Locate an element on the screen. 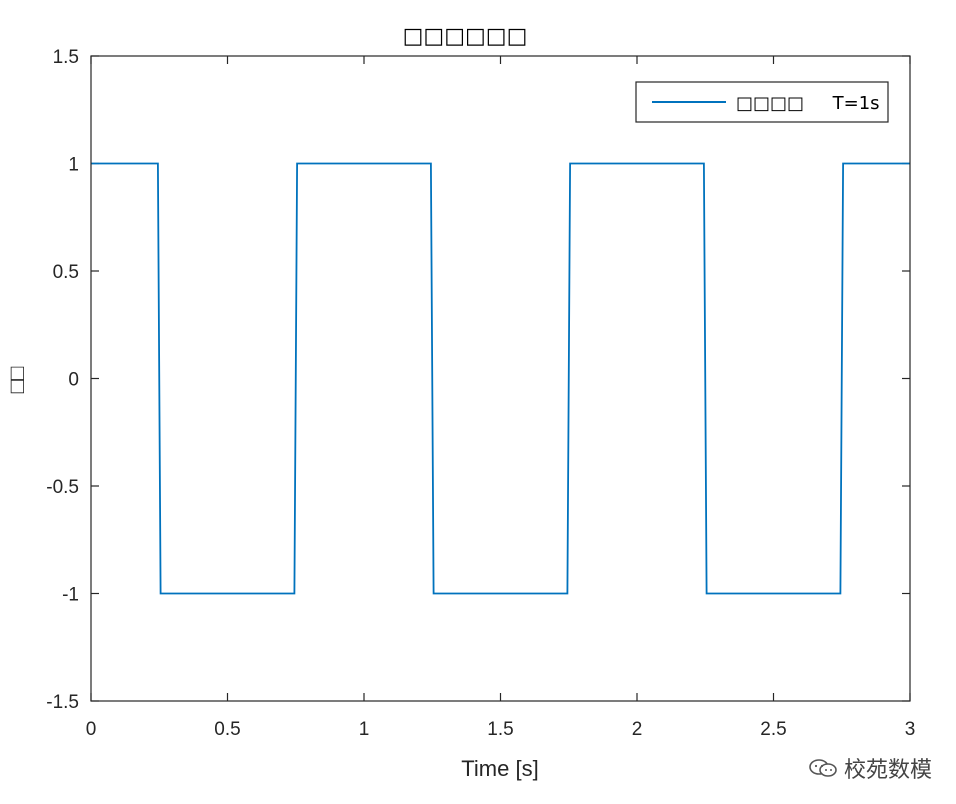 This screenshot has width=956, height=804. x-tick-label: 1 is located at coordinates (364, 729).